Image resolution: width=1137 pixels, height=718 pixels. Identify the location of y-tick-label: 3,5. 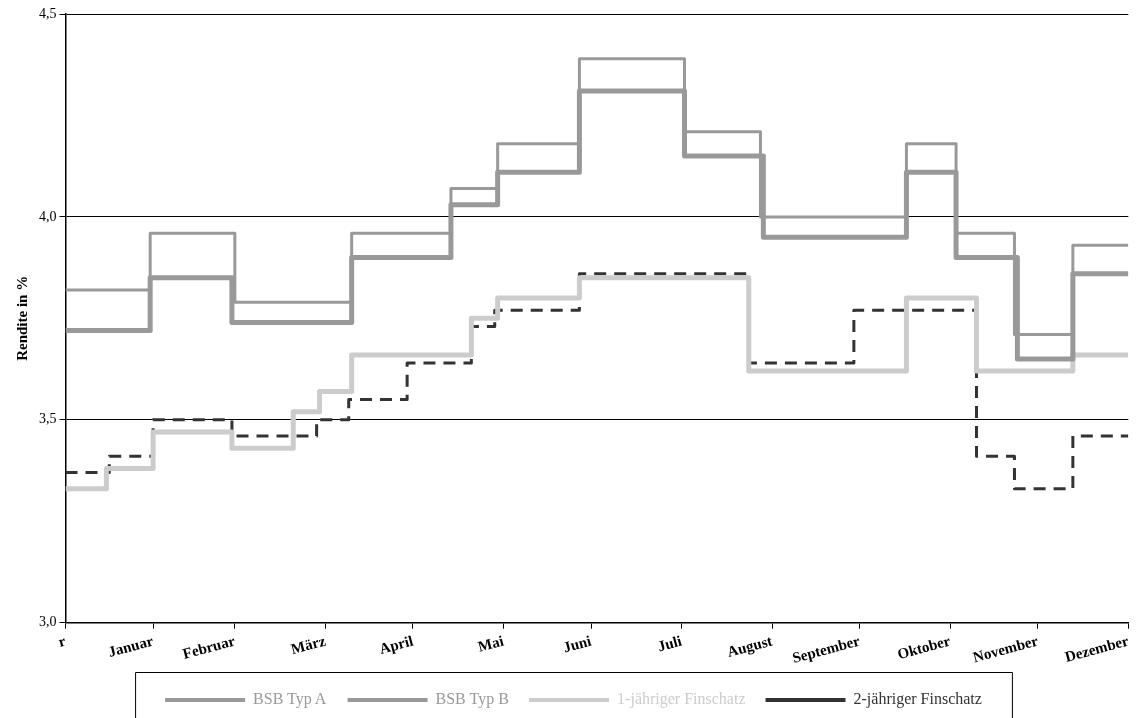
(48, 419).